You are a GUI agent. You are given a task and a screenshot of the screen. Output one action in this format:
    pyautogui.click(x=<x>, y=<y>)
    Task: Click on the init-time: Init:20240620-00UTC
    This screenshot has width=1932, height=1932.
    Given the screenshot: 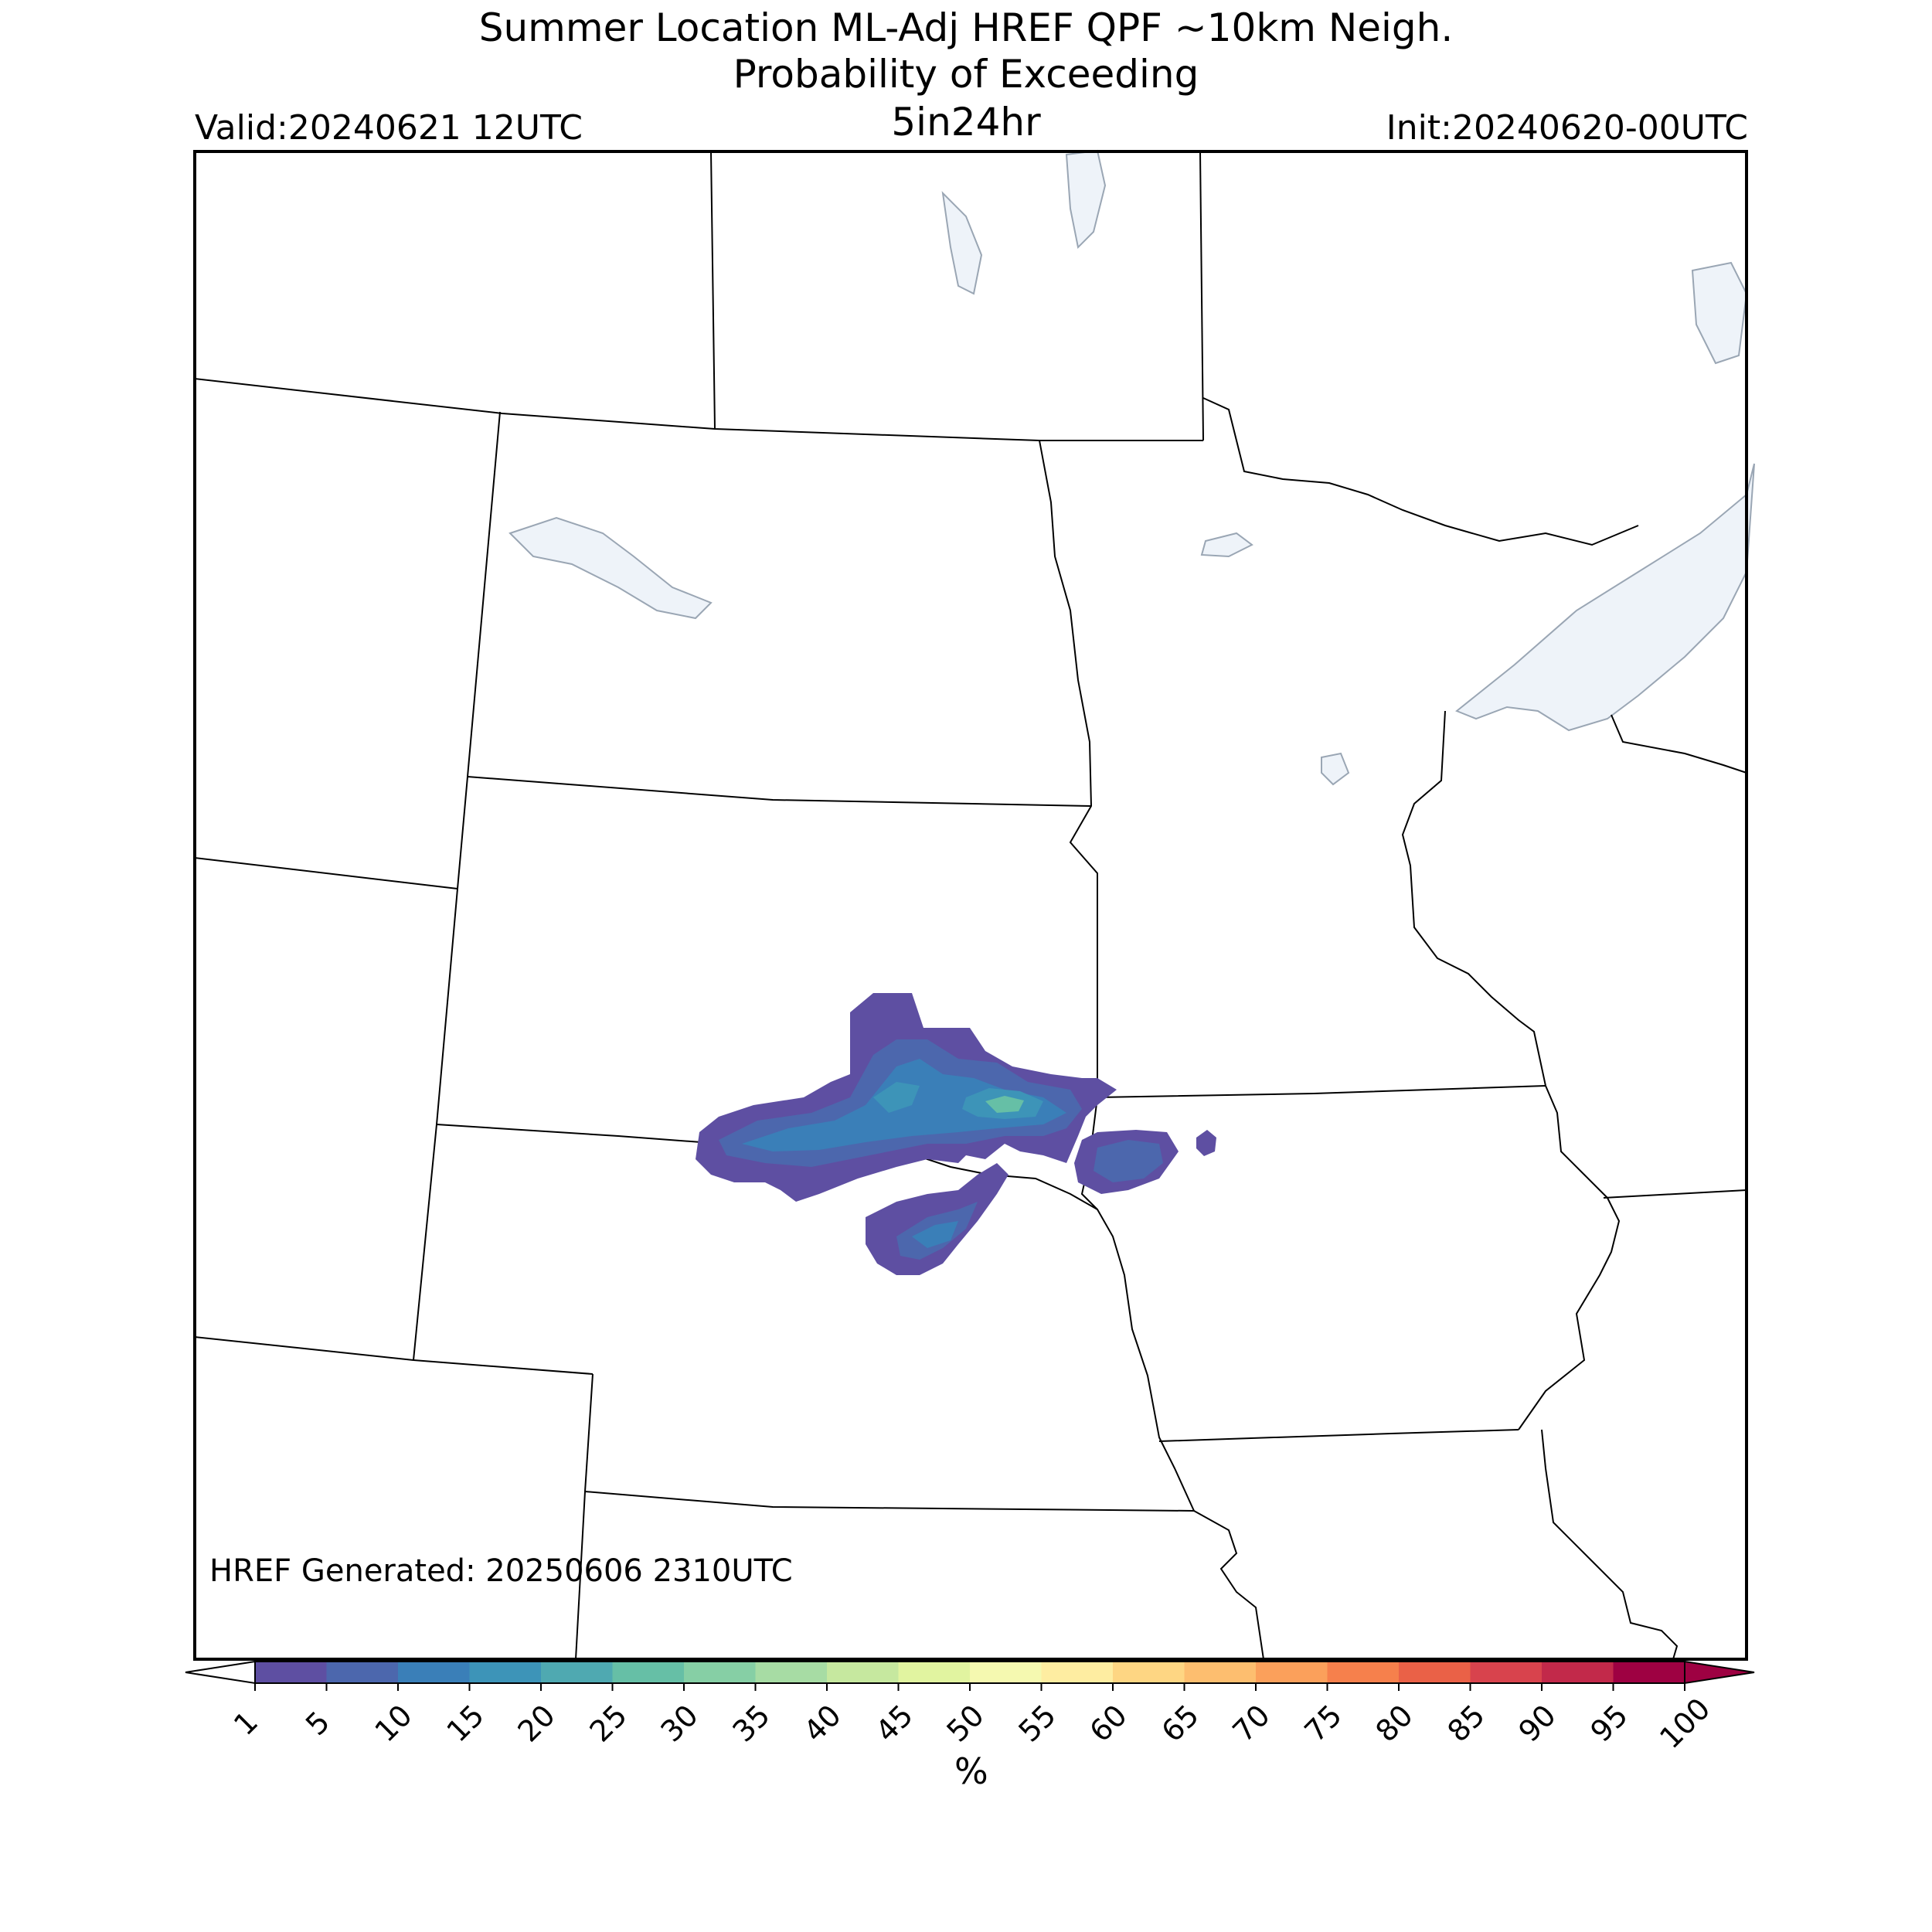 What is the action you would take?
    pyautogui.click(x=1567, y=128)
    